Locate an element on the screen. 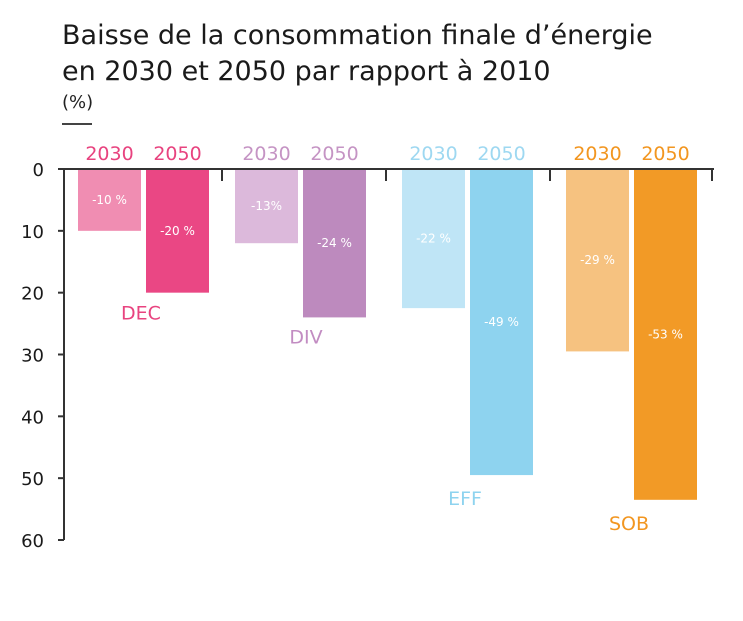 This screenshot has height=621, width=743. data-label-sob-2030: -29 % is located at coordinates (597, 260).